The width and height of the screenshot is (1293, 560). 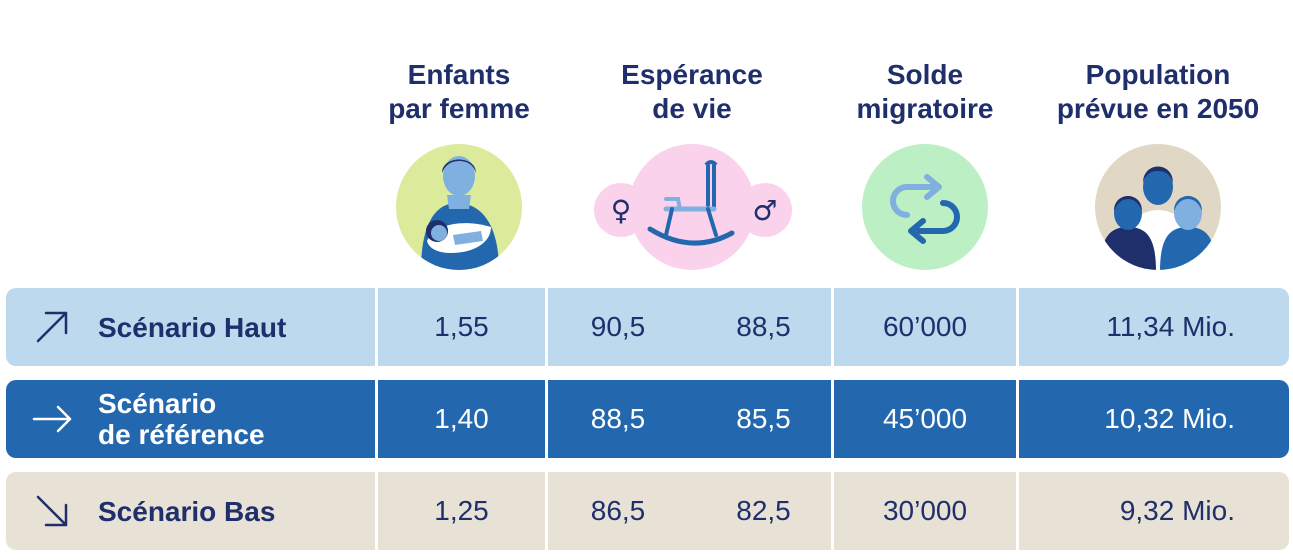 What do you see at coordinates (618, 510) in the screenshot?
I see `life-expectancy-female-value: 86,5` at bounding box center [618, 510].